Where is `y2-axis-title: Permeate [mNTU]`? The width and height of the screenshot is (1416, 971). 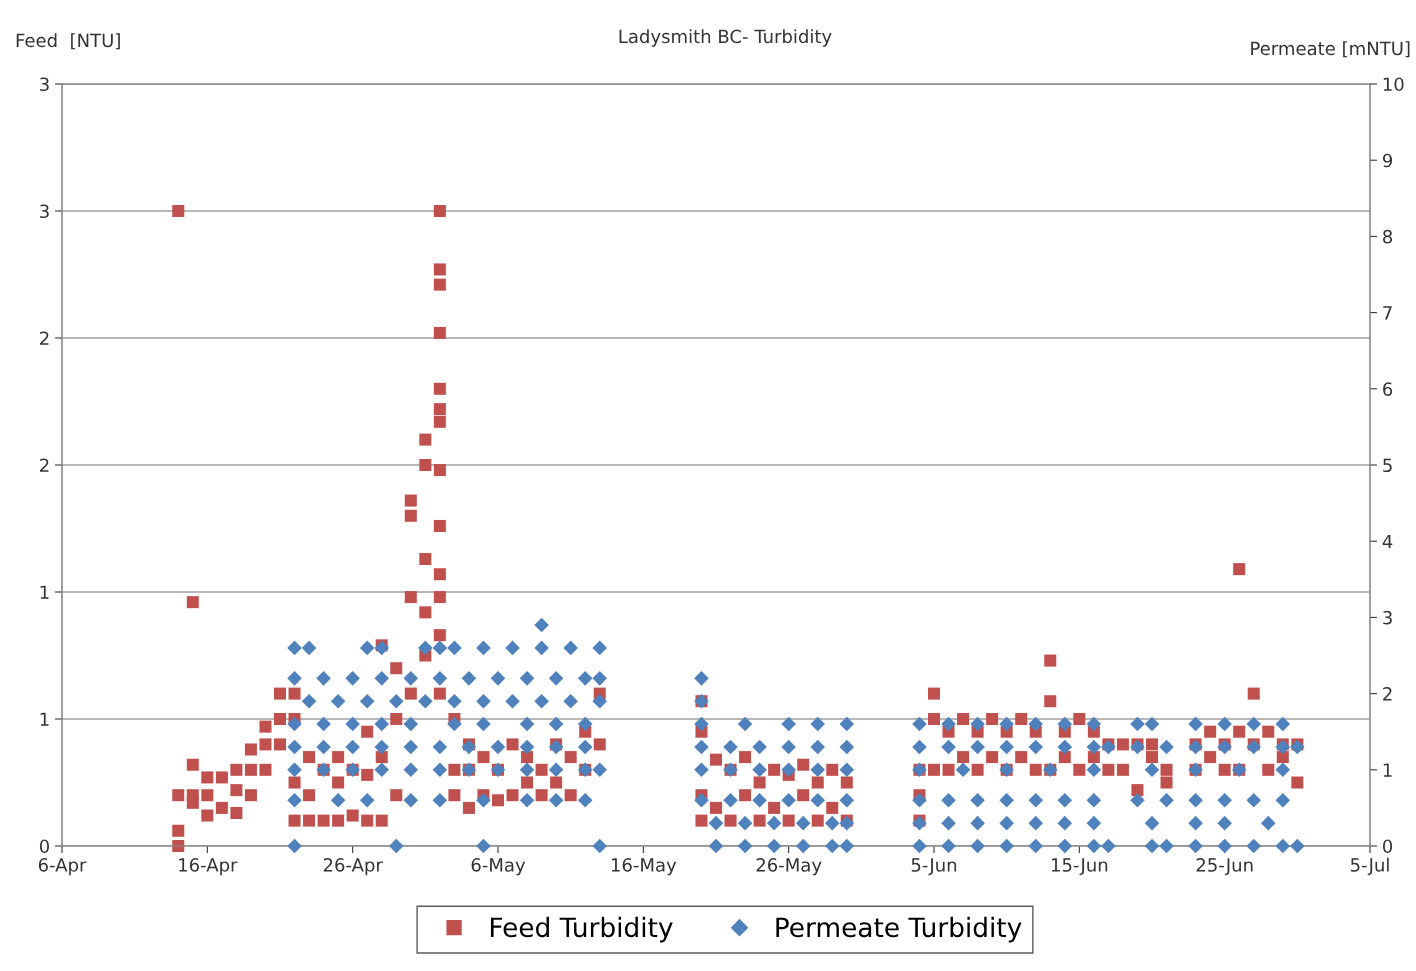
y2-axis-title: Permeate [mNTU] is located at coordinates (1330, 49).